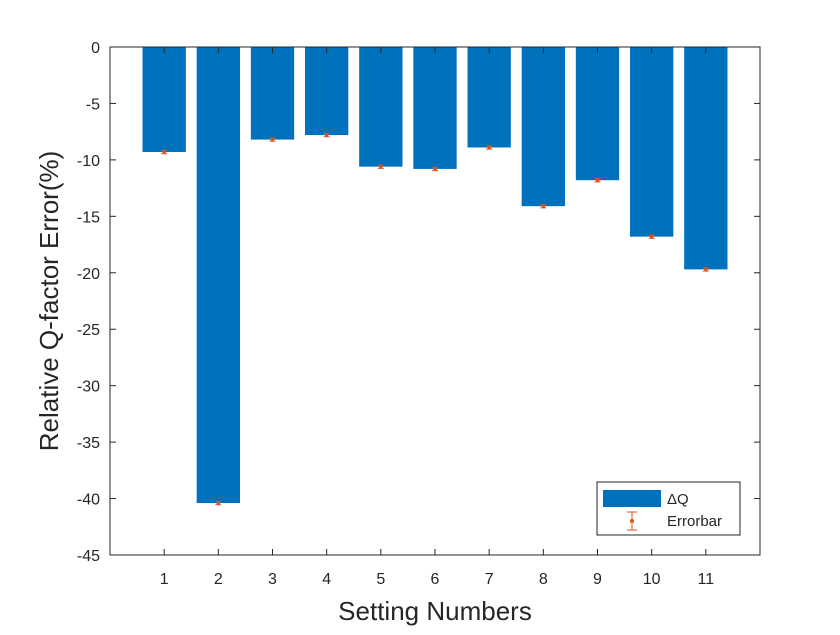 The height and width of the screenshot is (635, 840). Describe the element at coordinates (88, 274) in the screenshot. I see `y-tick-label: -20` at that location.